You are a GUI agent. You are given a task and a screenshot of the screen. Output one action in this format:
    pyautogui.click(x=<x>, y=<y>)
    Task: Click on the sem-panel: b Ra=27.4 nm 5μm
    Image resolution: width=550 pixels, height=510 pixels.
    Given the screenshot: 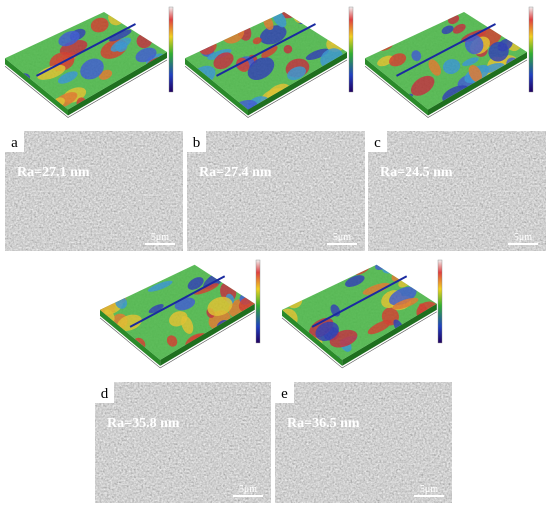 What is the action you would take?
    pyautogui.click(x=276, y=191)
    